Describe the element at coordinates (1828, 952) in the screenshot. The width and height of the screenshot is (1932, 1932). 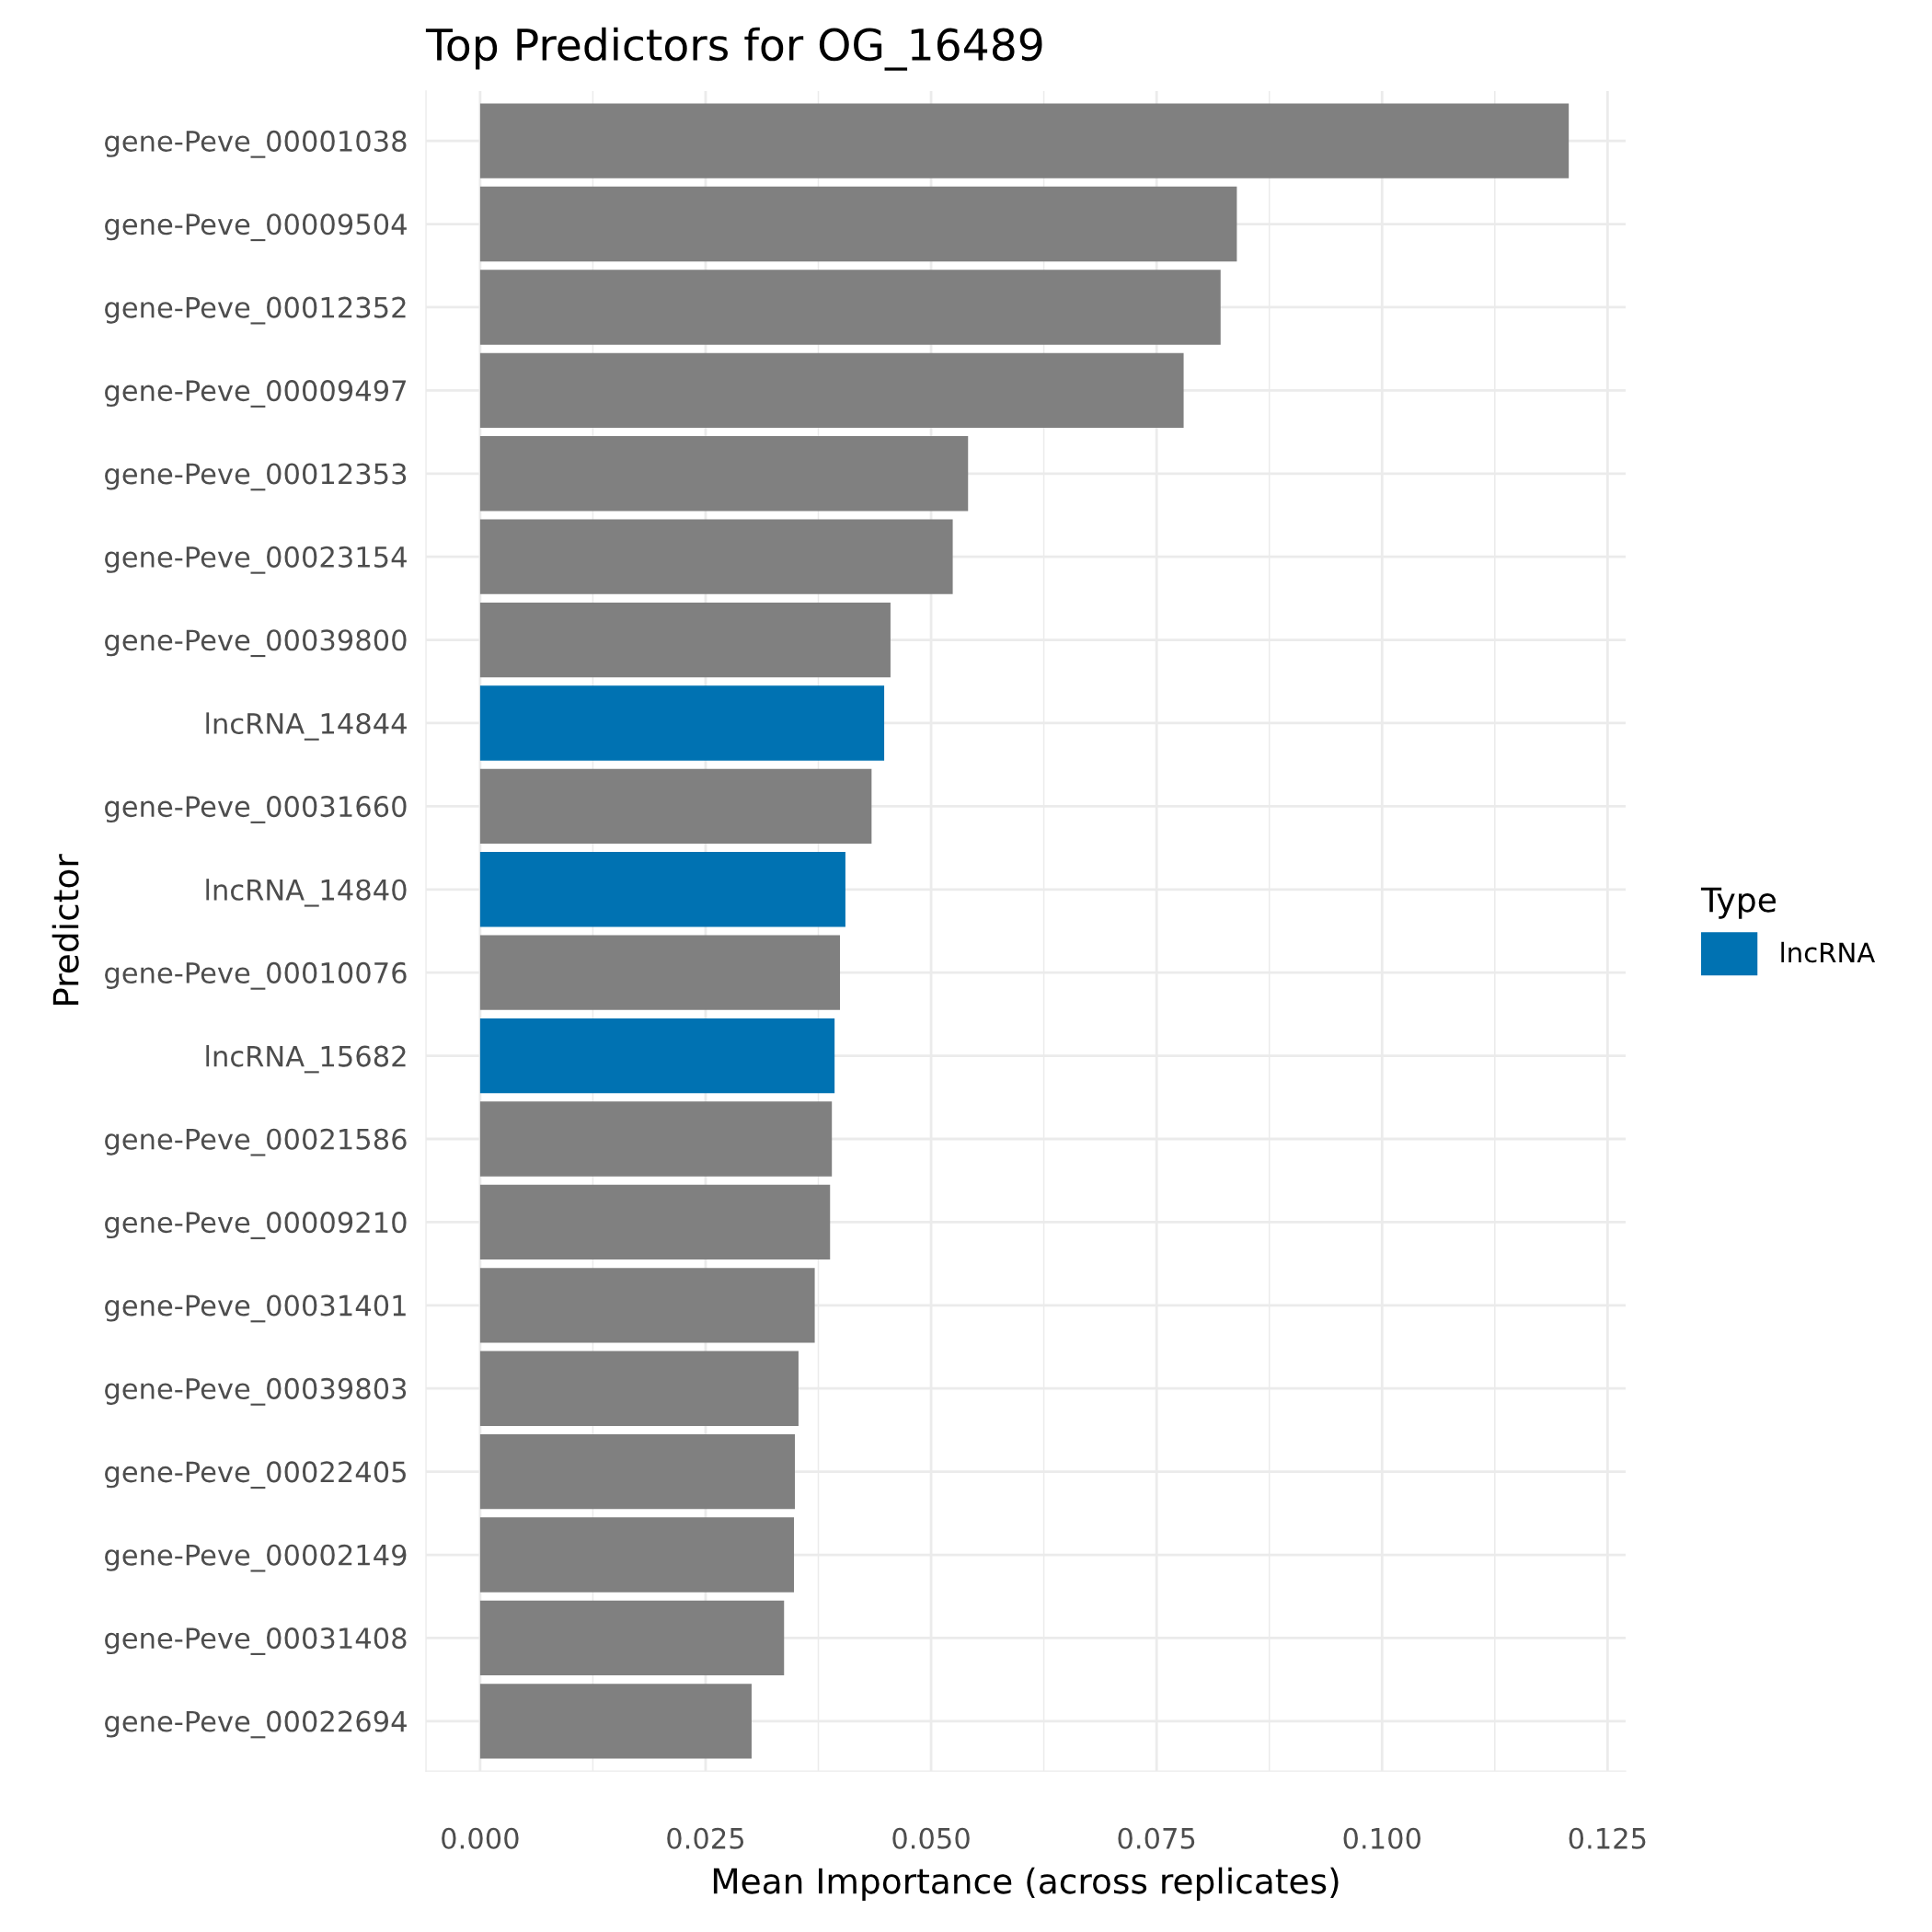
I see `legend-label: lncRNA` at that location.